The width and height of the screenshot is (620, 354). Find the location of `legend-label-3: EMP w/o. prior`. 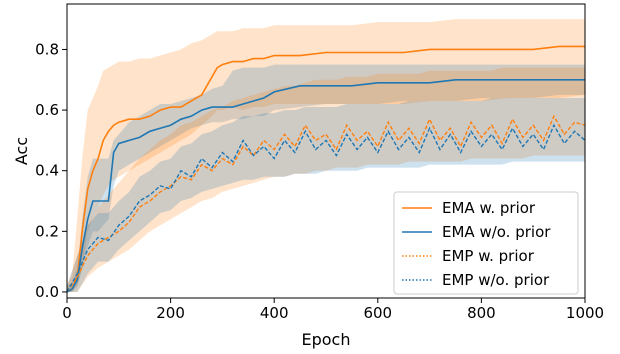

legend-label-3: EMP w/o. prior is located at coordinates (496, 280).